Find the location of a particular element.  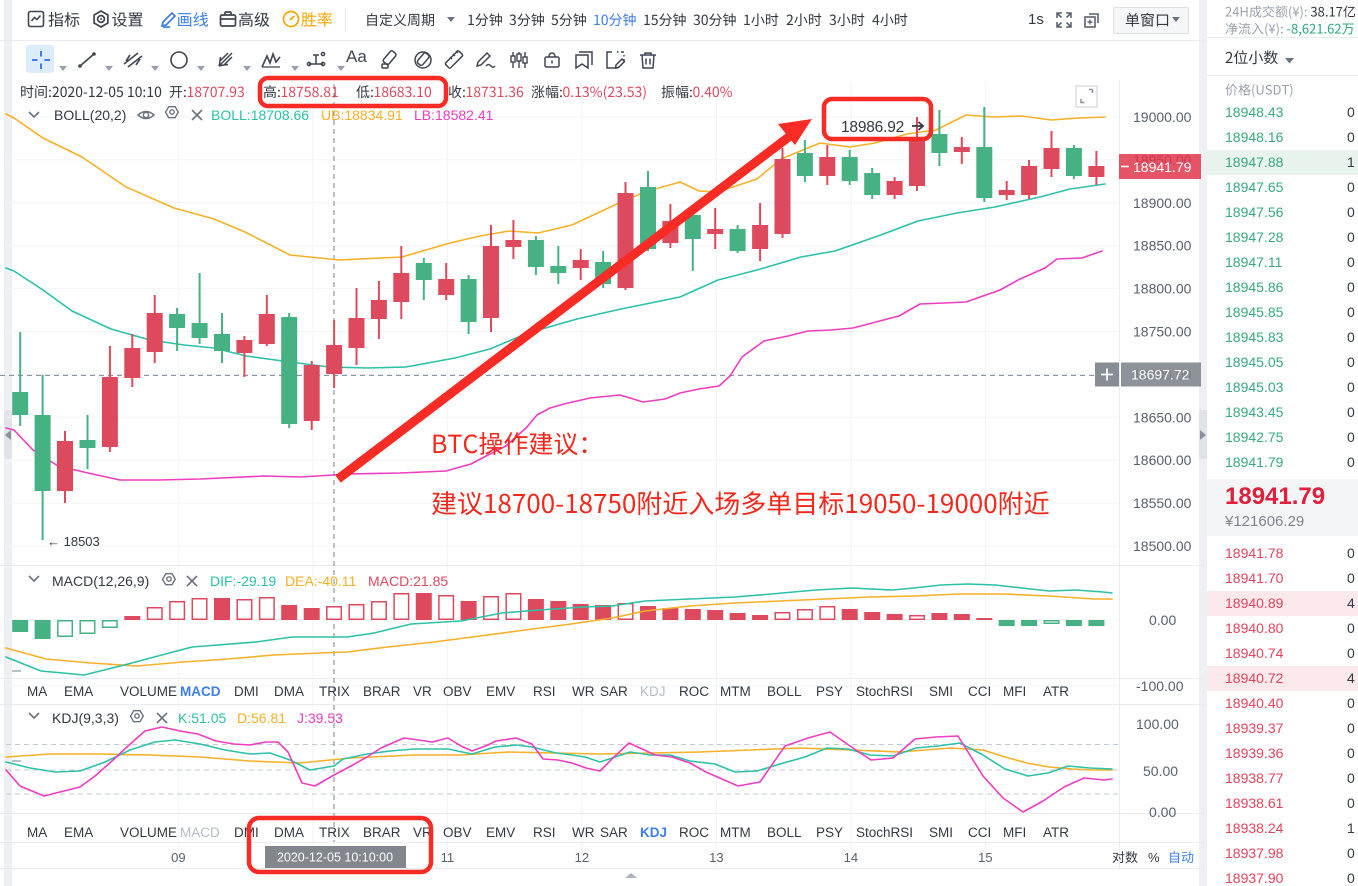

svg-text: 18600.00 is located at coordinates (1162, 460).